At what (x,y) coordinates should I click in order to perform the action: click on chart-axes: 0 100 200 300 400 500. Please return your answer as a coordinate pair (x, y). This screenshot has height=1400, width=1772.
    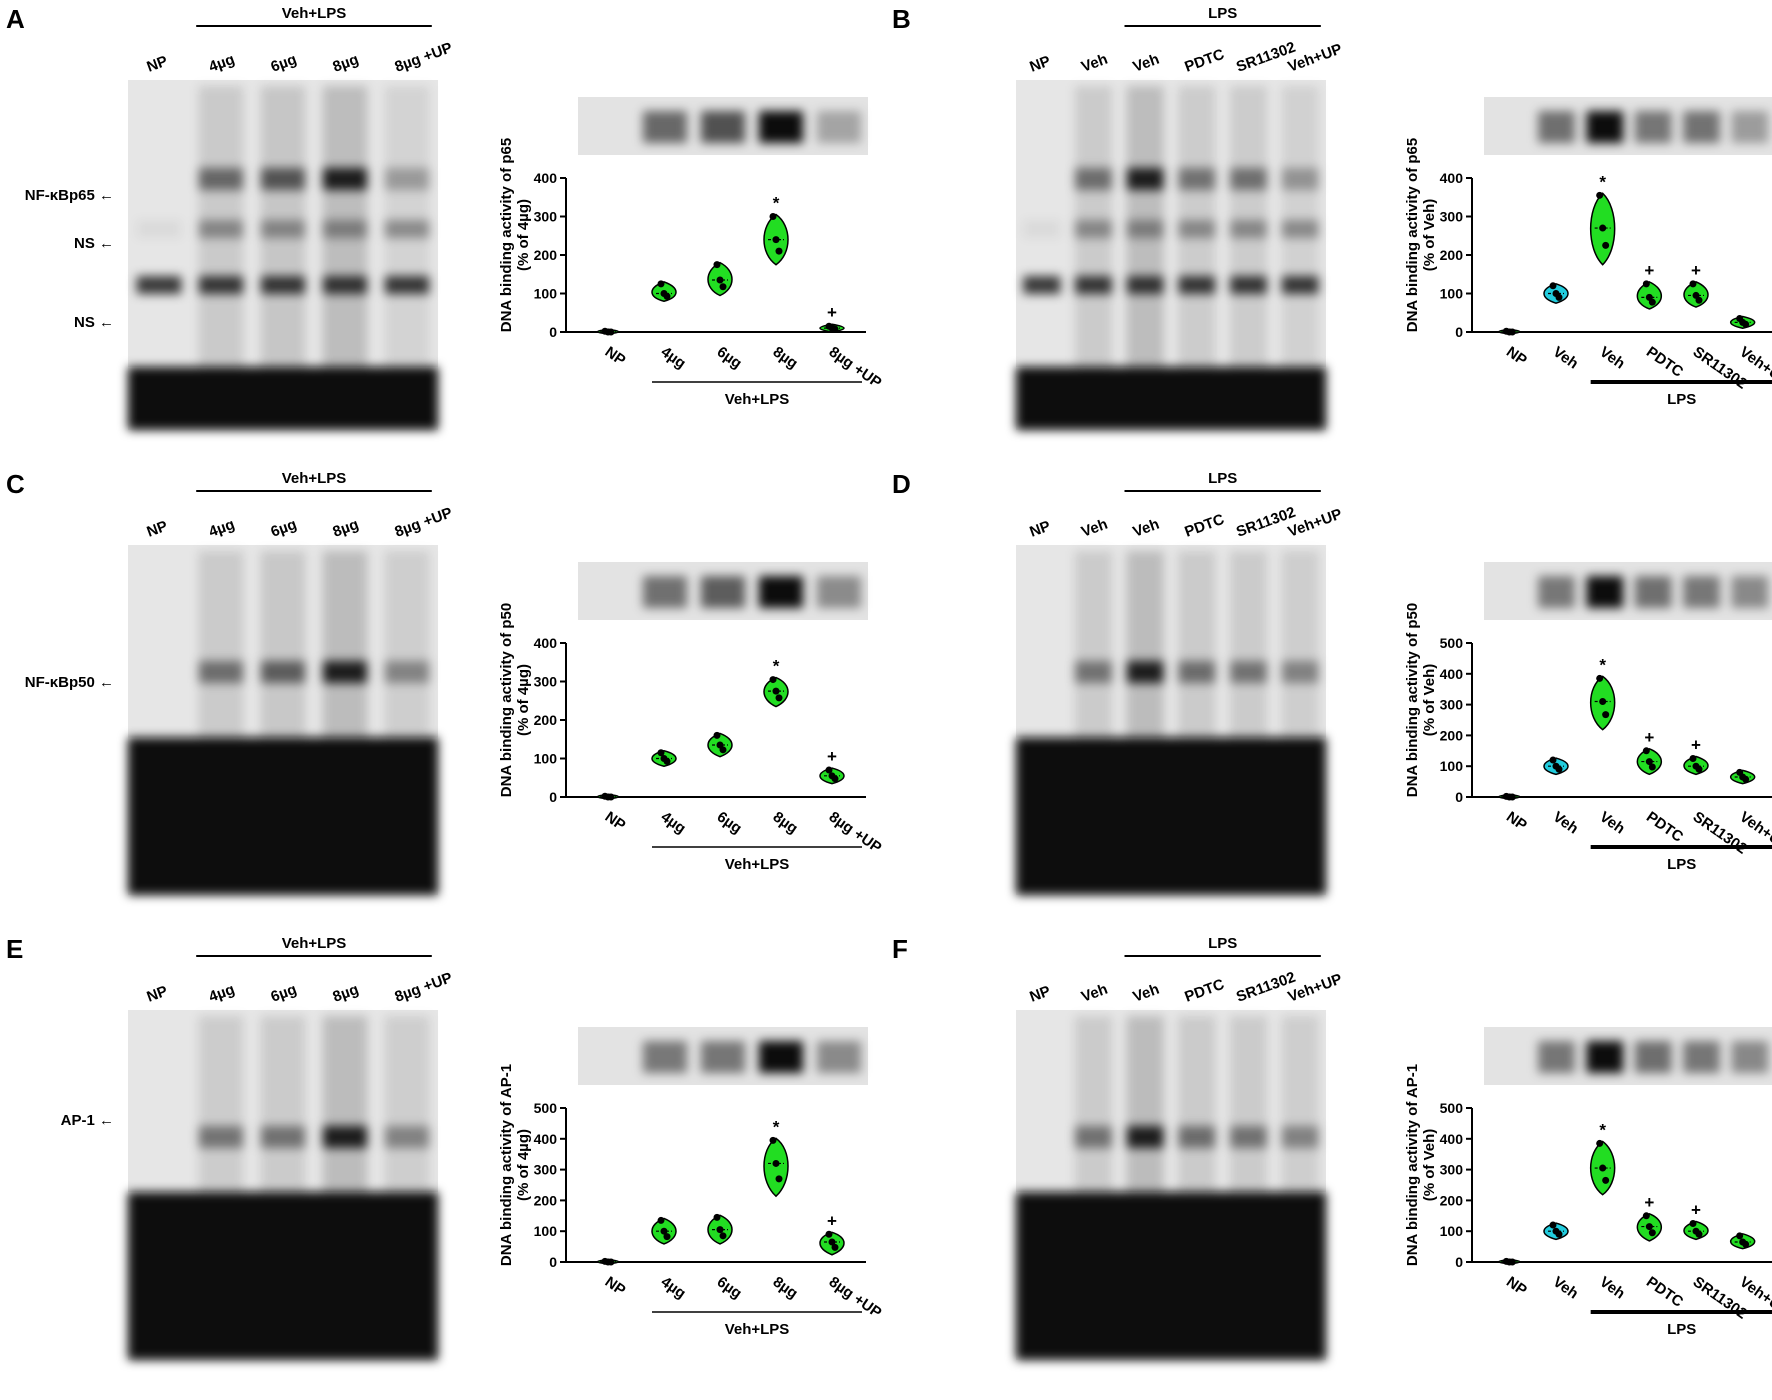
    Looking at the image, I should click on (1606, 720).